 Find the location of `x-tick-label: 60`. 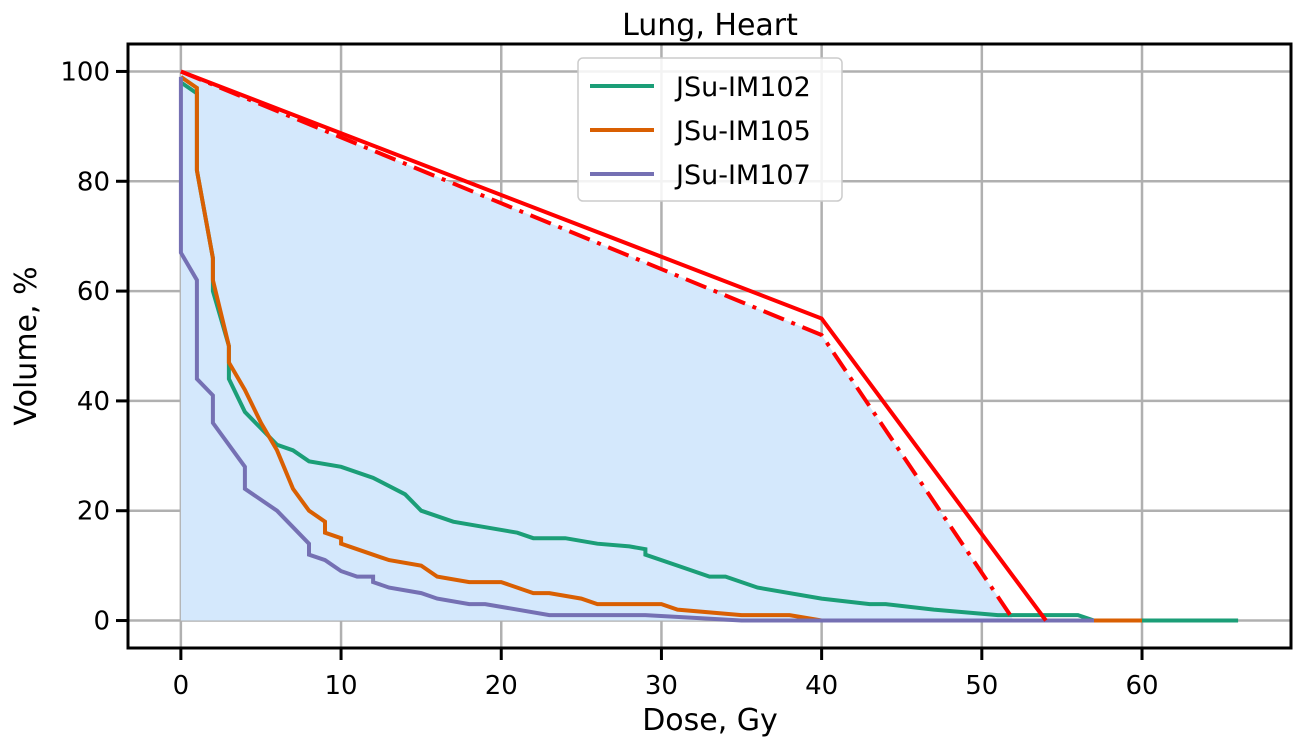

x-tick-label: 60 is located at coordinates (1141, 686).